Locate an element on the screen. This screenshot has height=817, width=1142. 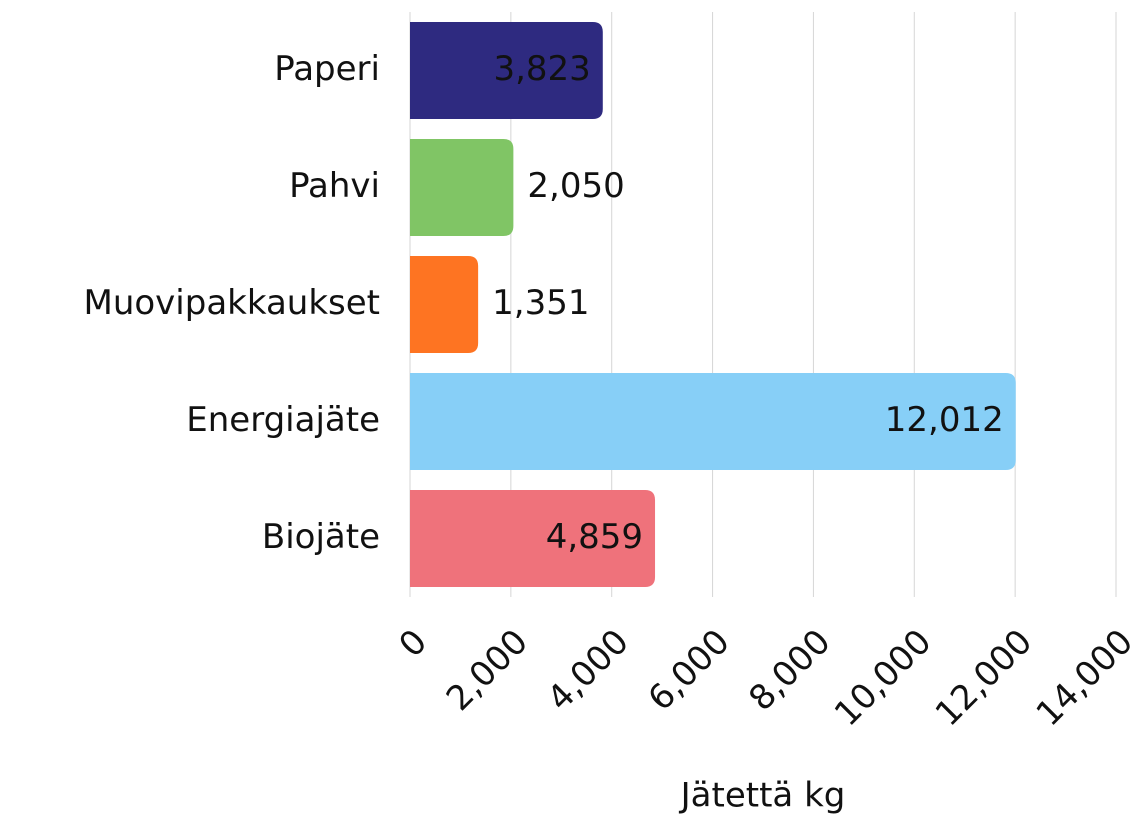
category-label: Paperi is located at coordinates (327, 69).